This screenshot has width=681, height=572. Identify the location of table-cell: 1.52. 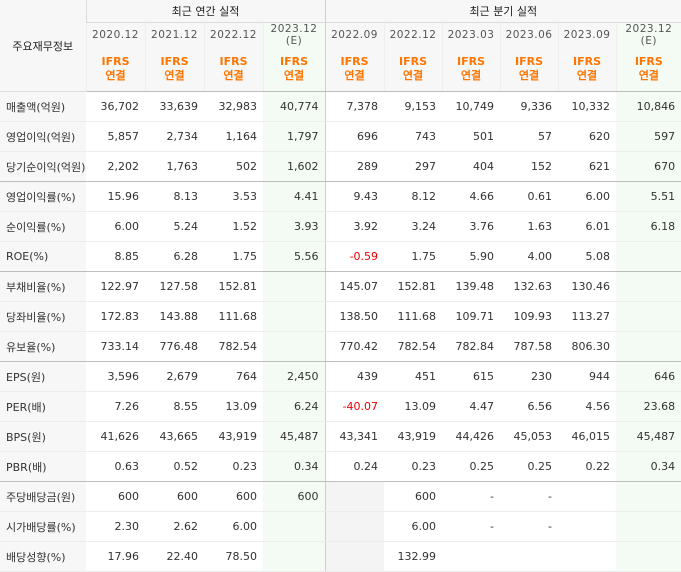
(233, 226).